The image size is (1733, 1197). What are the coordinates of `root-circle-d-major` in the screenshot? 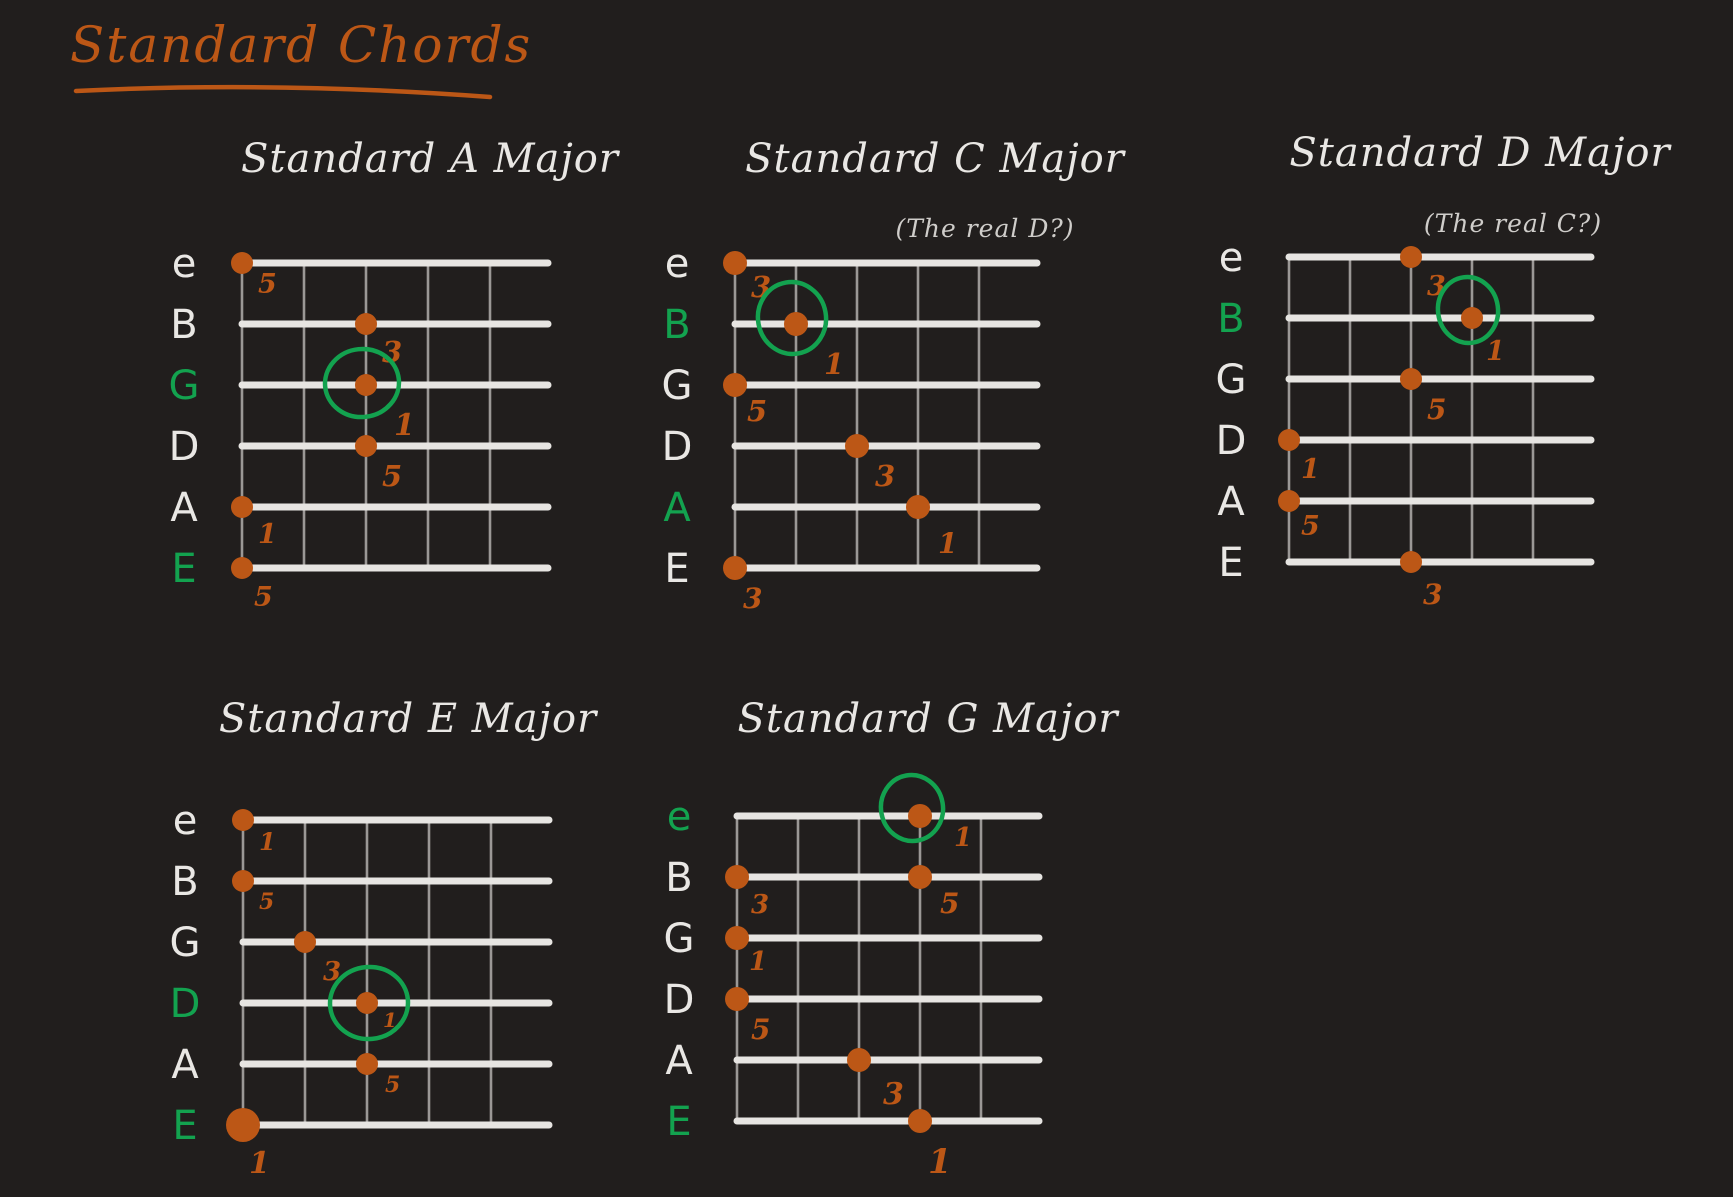 It's located at (1468, 310).